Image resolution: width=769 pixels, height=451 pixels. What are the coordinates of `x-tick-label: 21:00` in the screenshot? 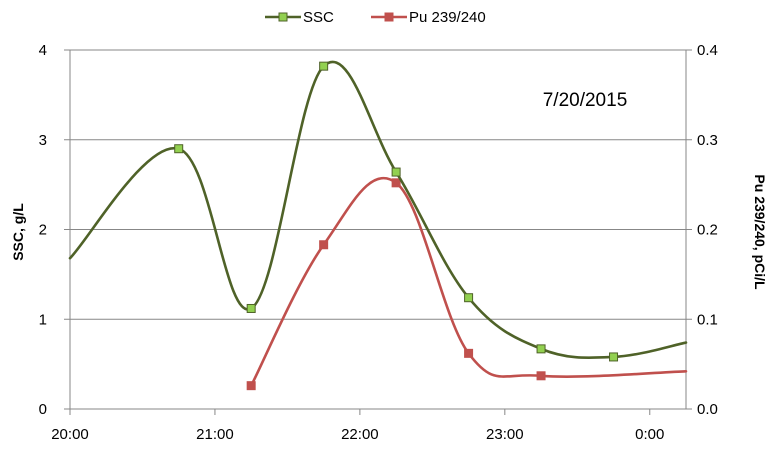 It's located at (215, 434).